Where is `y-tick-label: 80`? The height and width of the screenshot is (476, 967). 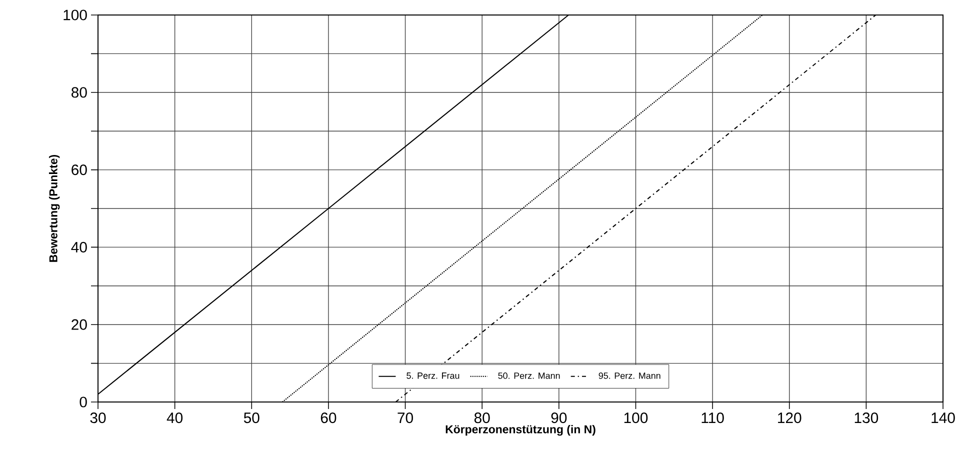
y-tick-label: 80 is located at coordinates (79, 92).